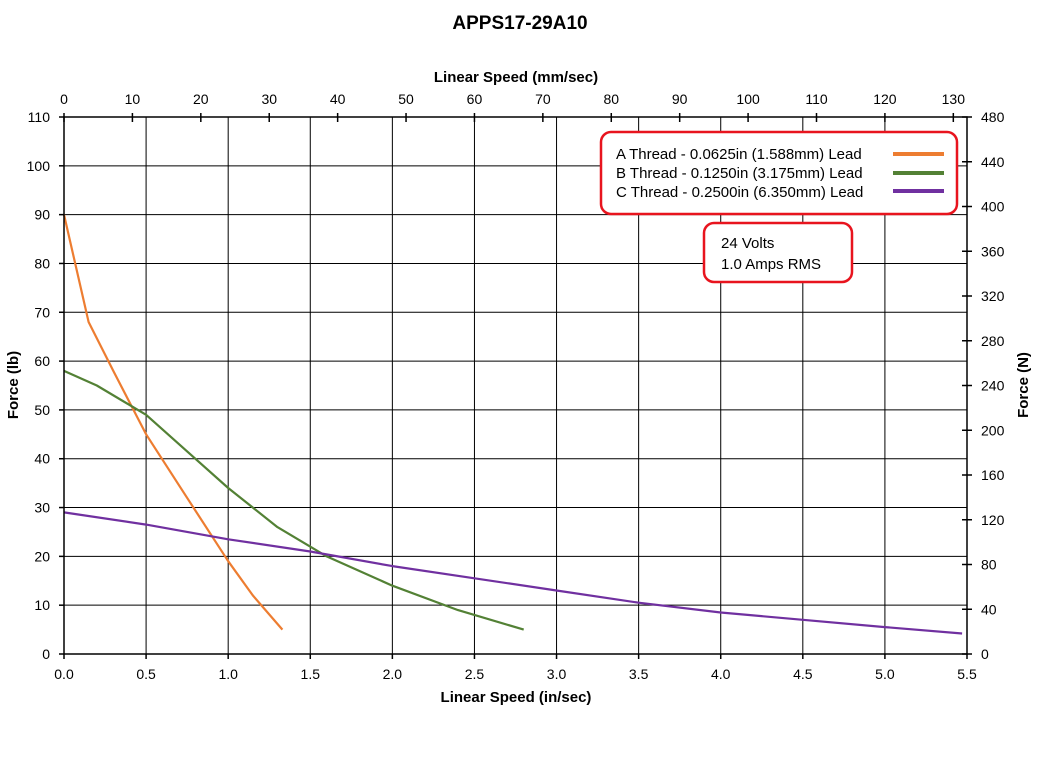  What do you see at coordinates (393, 674) in the screenshot?
I see `x-tick-label: 2.0` at bounding box center [393, 674].